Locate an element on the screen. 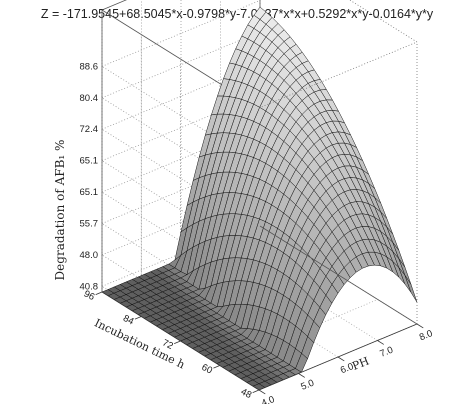  surface-patch is located at coordinates (411, 289).